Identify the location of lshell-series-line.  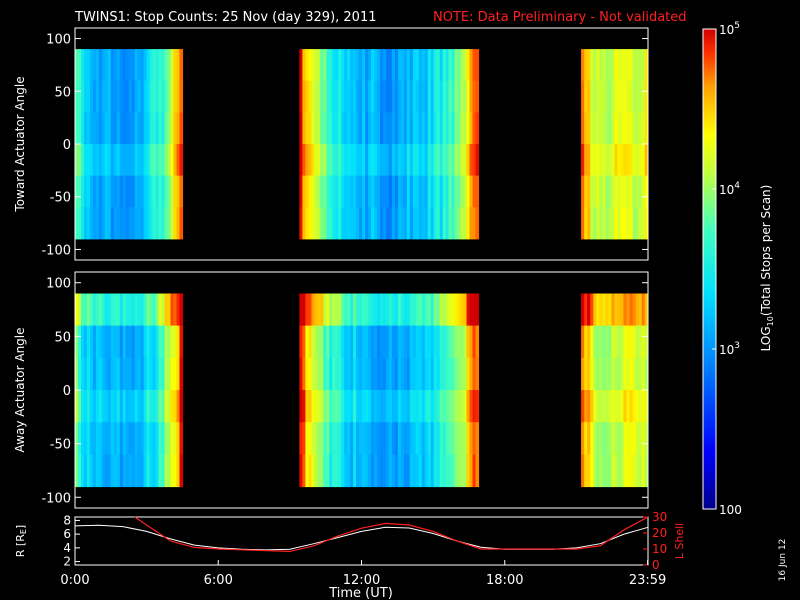
(391, 534).